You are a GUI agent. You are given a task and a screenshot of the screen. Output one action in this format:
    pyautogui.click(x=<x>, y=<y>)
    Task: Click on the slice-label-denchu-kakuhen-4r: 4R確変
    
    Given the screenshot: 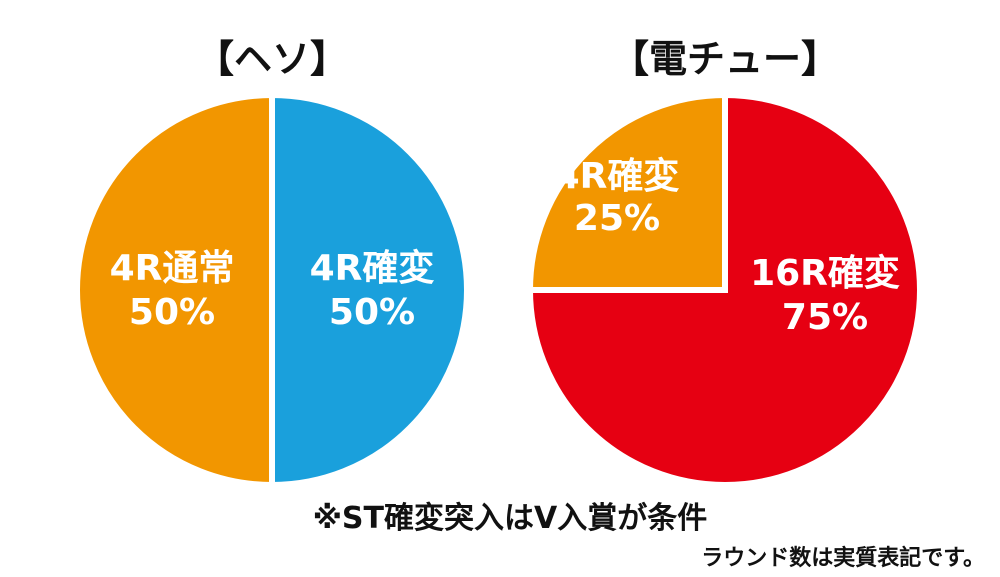 What is the action you would take?
    pyautogui.click(x=617, y=176)
    